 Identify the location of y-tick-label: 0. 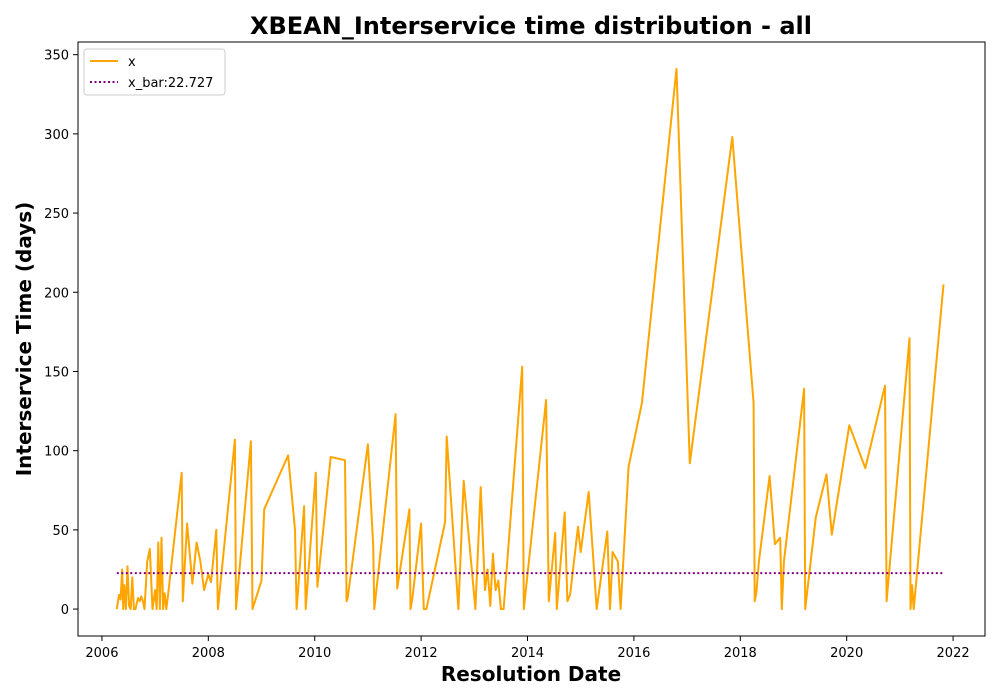
(65, 610).